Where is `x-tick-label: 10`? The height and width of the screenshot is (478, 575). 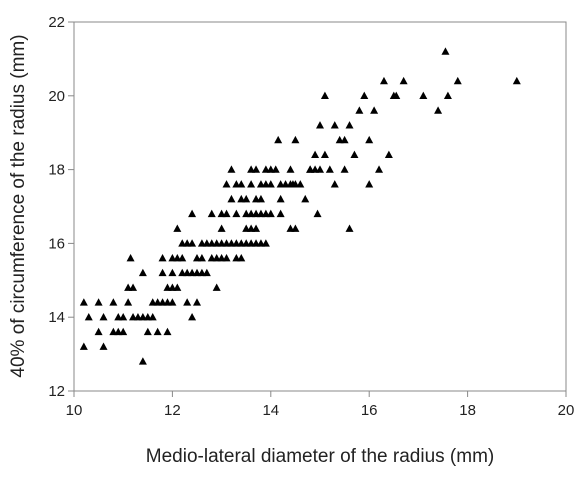
x-tick-label: 10 is located at coordinates (74, 410).